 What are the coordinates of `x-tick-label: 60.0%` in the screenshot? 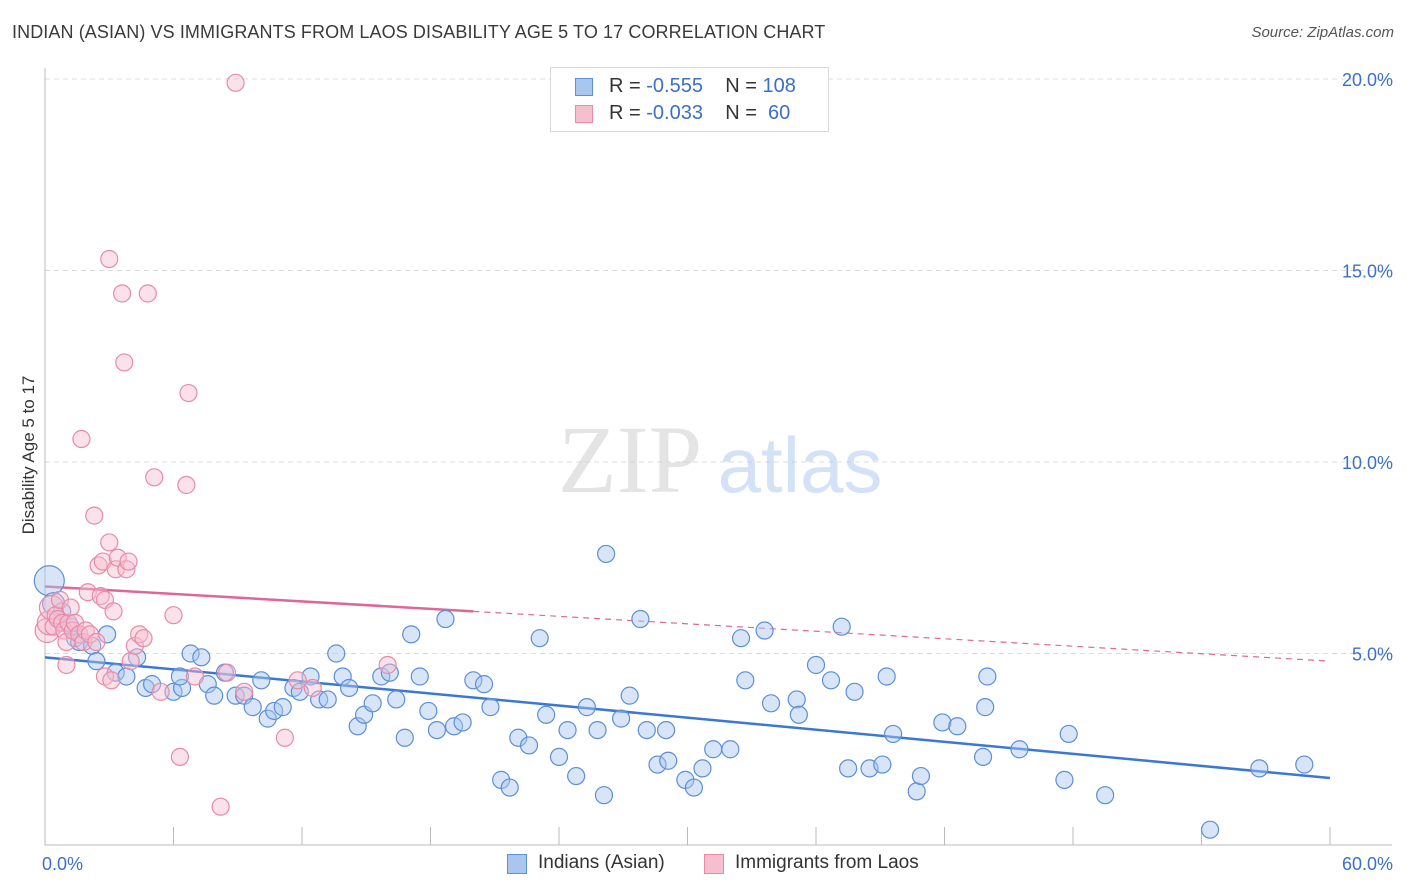 It's located at (1367, 864).